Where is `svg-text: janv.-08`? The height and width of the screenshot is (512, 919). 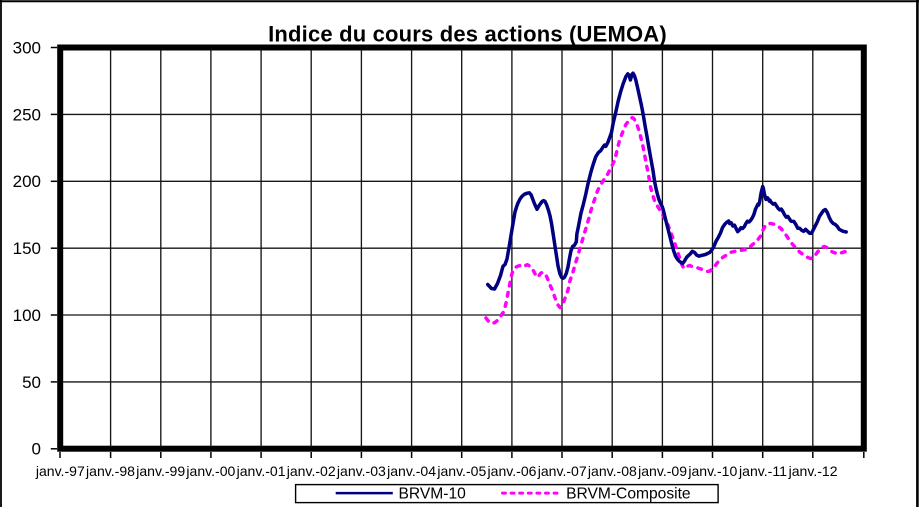 svg-text: janv.-08 is located at coordinates (612, 471).